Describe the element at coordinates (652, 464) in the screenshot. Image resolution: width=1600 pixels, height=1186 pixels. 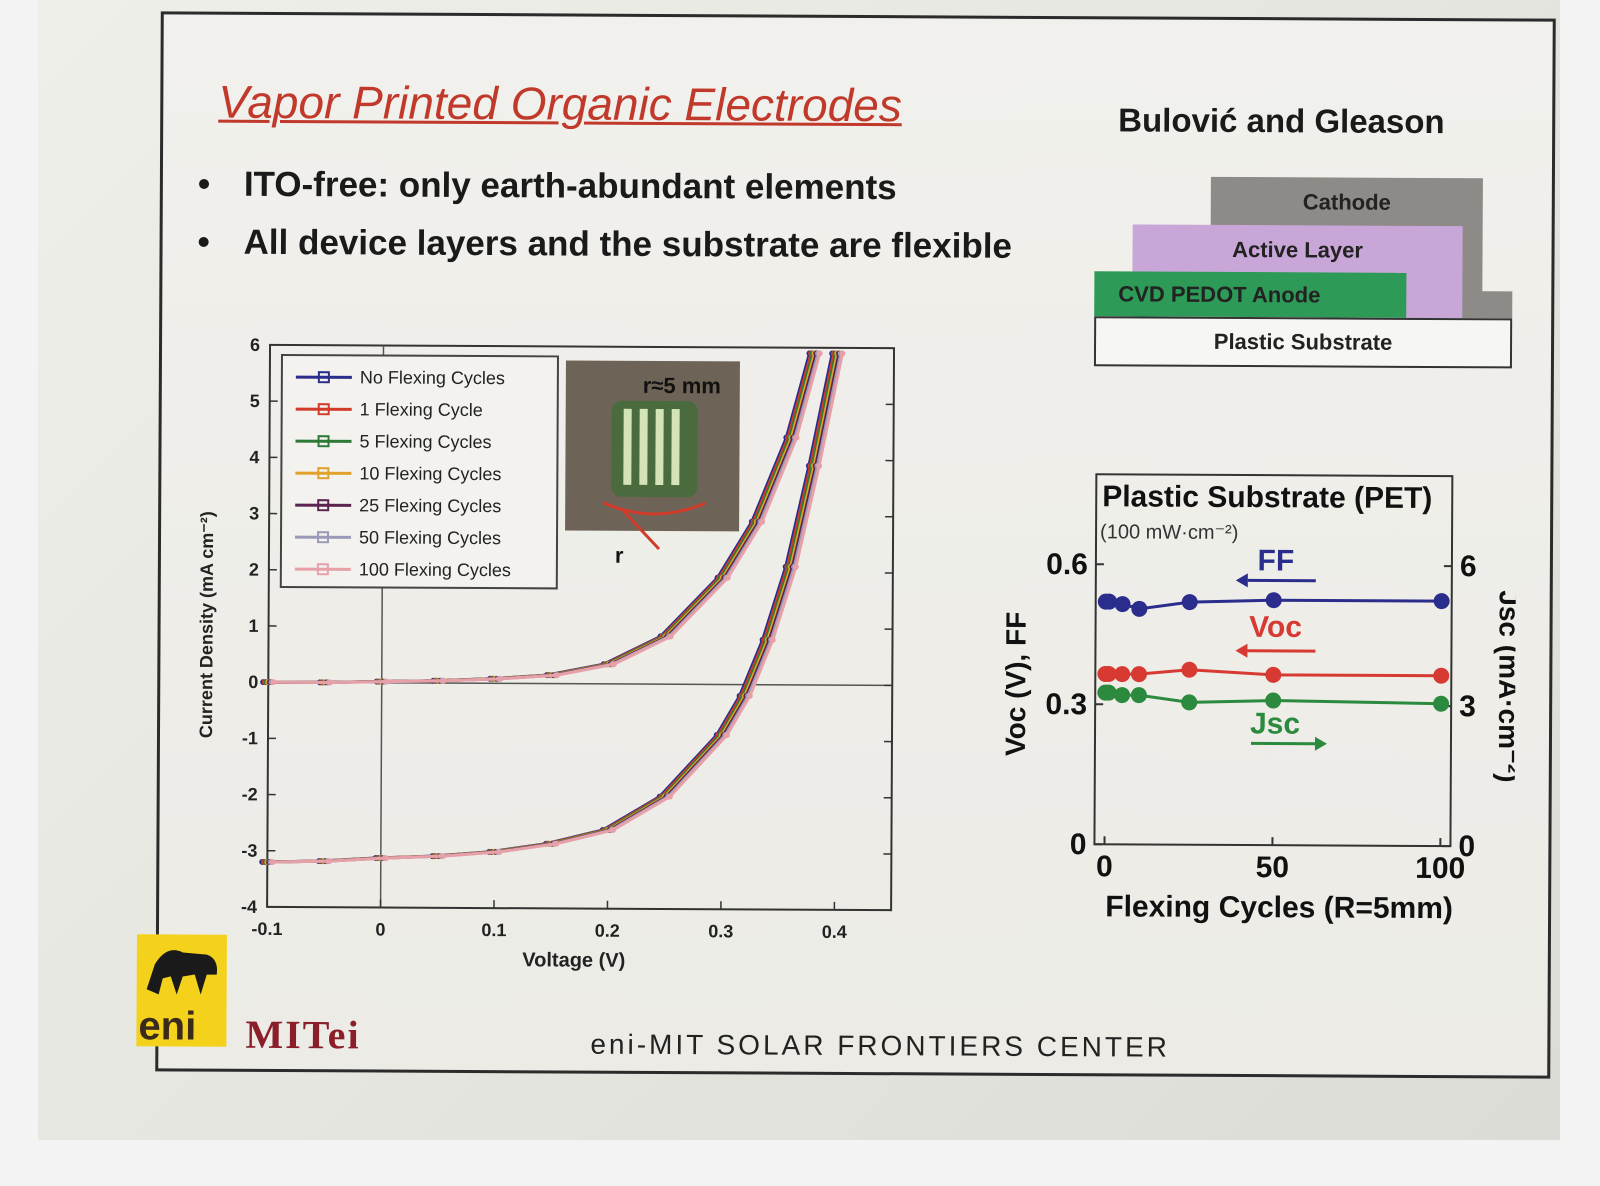
I see `inset-photo: r≈5 mm r` at that location.